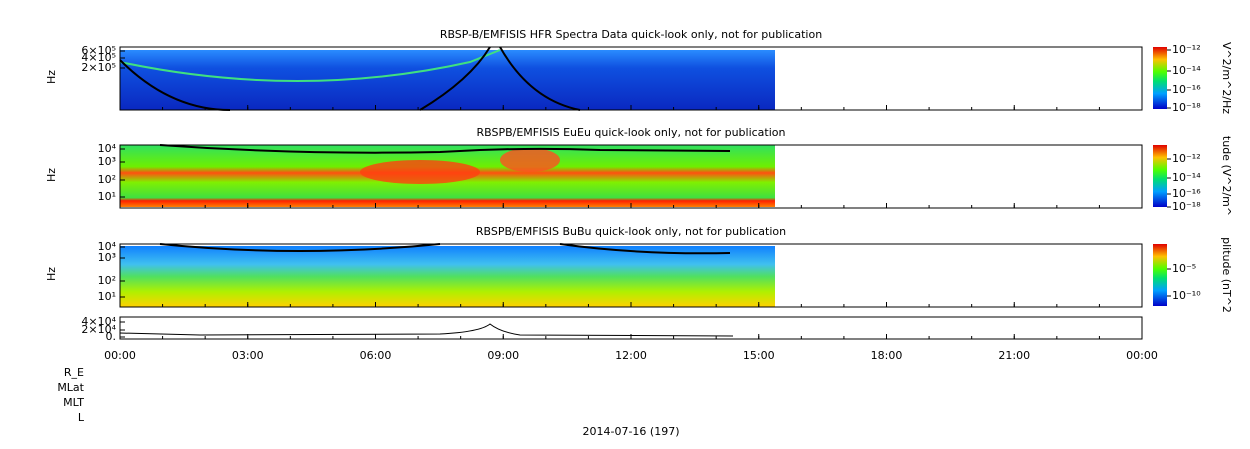  I want to click on colorbar-tick-label: 10⁻⁵, so click(1184, 268).